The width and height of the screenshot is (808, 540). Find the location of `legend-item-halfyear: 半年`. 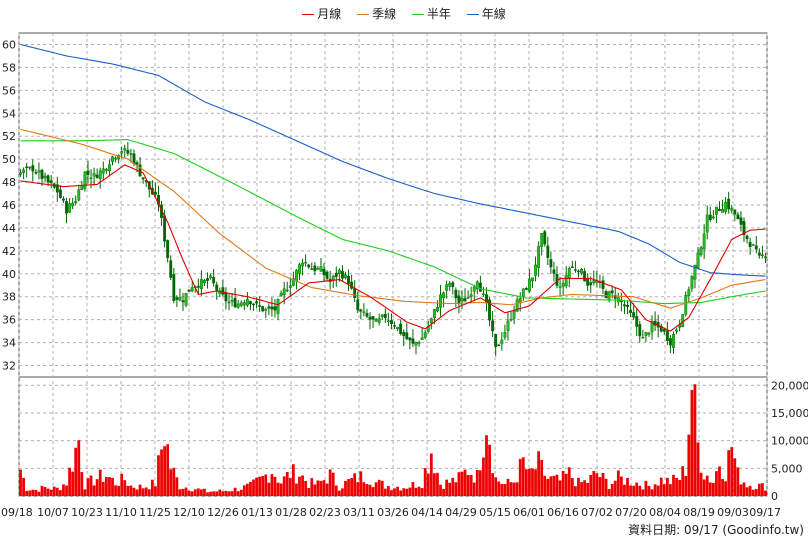

legend-item-halfyear: 半年 is located at coordinates (431, 13).